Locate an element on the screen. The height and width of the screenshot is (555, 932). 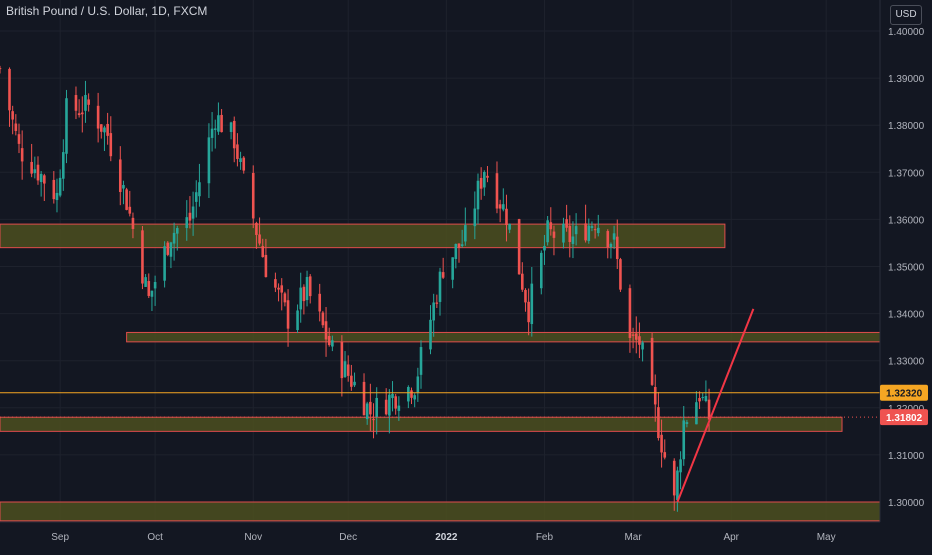
x-tick-label: Feb is located at coordinates (545, 537).